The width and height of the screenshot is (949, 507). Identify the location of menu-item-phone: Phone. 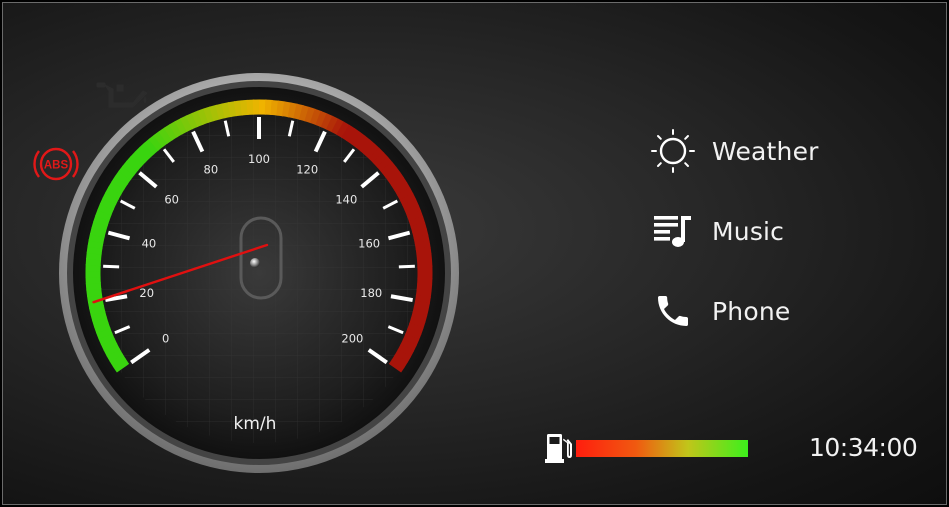
(758, 311).